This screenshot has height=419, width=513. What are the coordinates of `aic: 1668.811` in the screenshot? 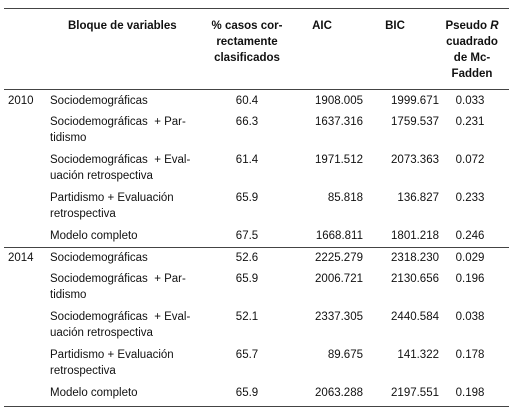 It's located at (339, 236).